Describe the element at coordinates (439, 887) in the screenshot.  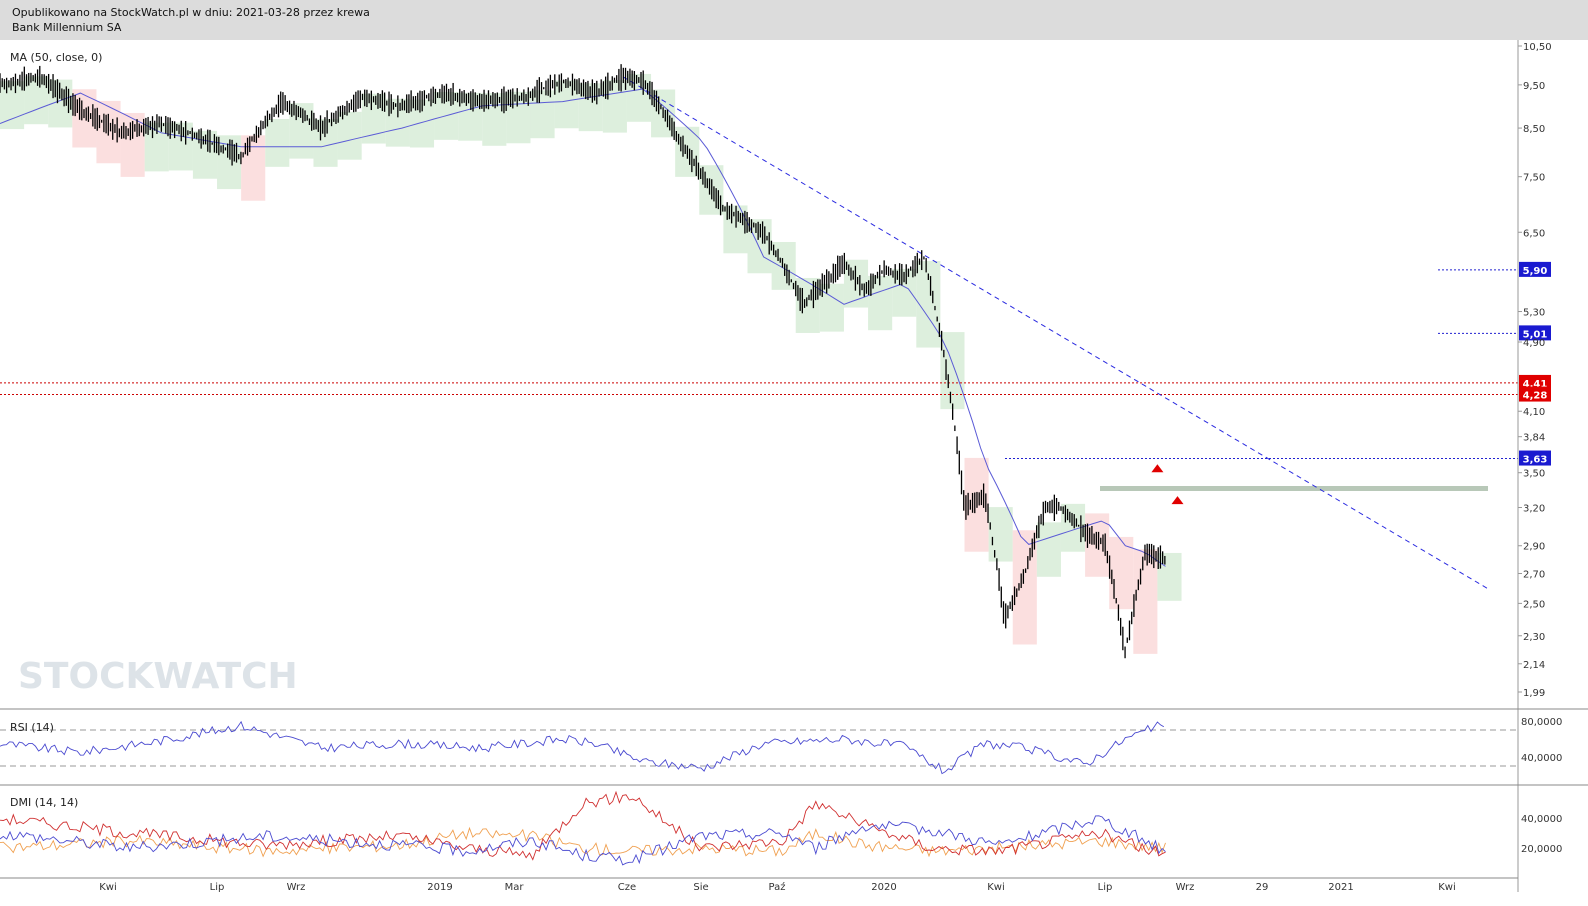
I see `x-tick-label: 2019` at that location.